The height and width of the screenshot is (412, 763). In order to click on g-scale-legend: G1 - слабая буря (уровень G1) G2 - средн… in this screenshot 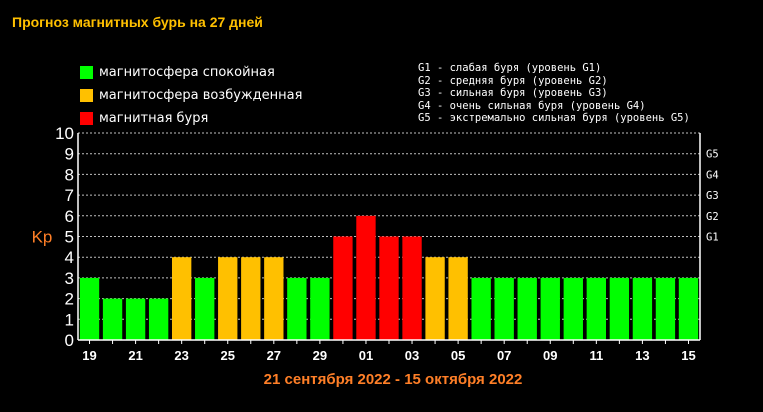, I will do `click(554, 93)`.